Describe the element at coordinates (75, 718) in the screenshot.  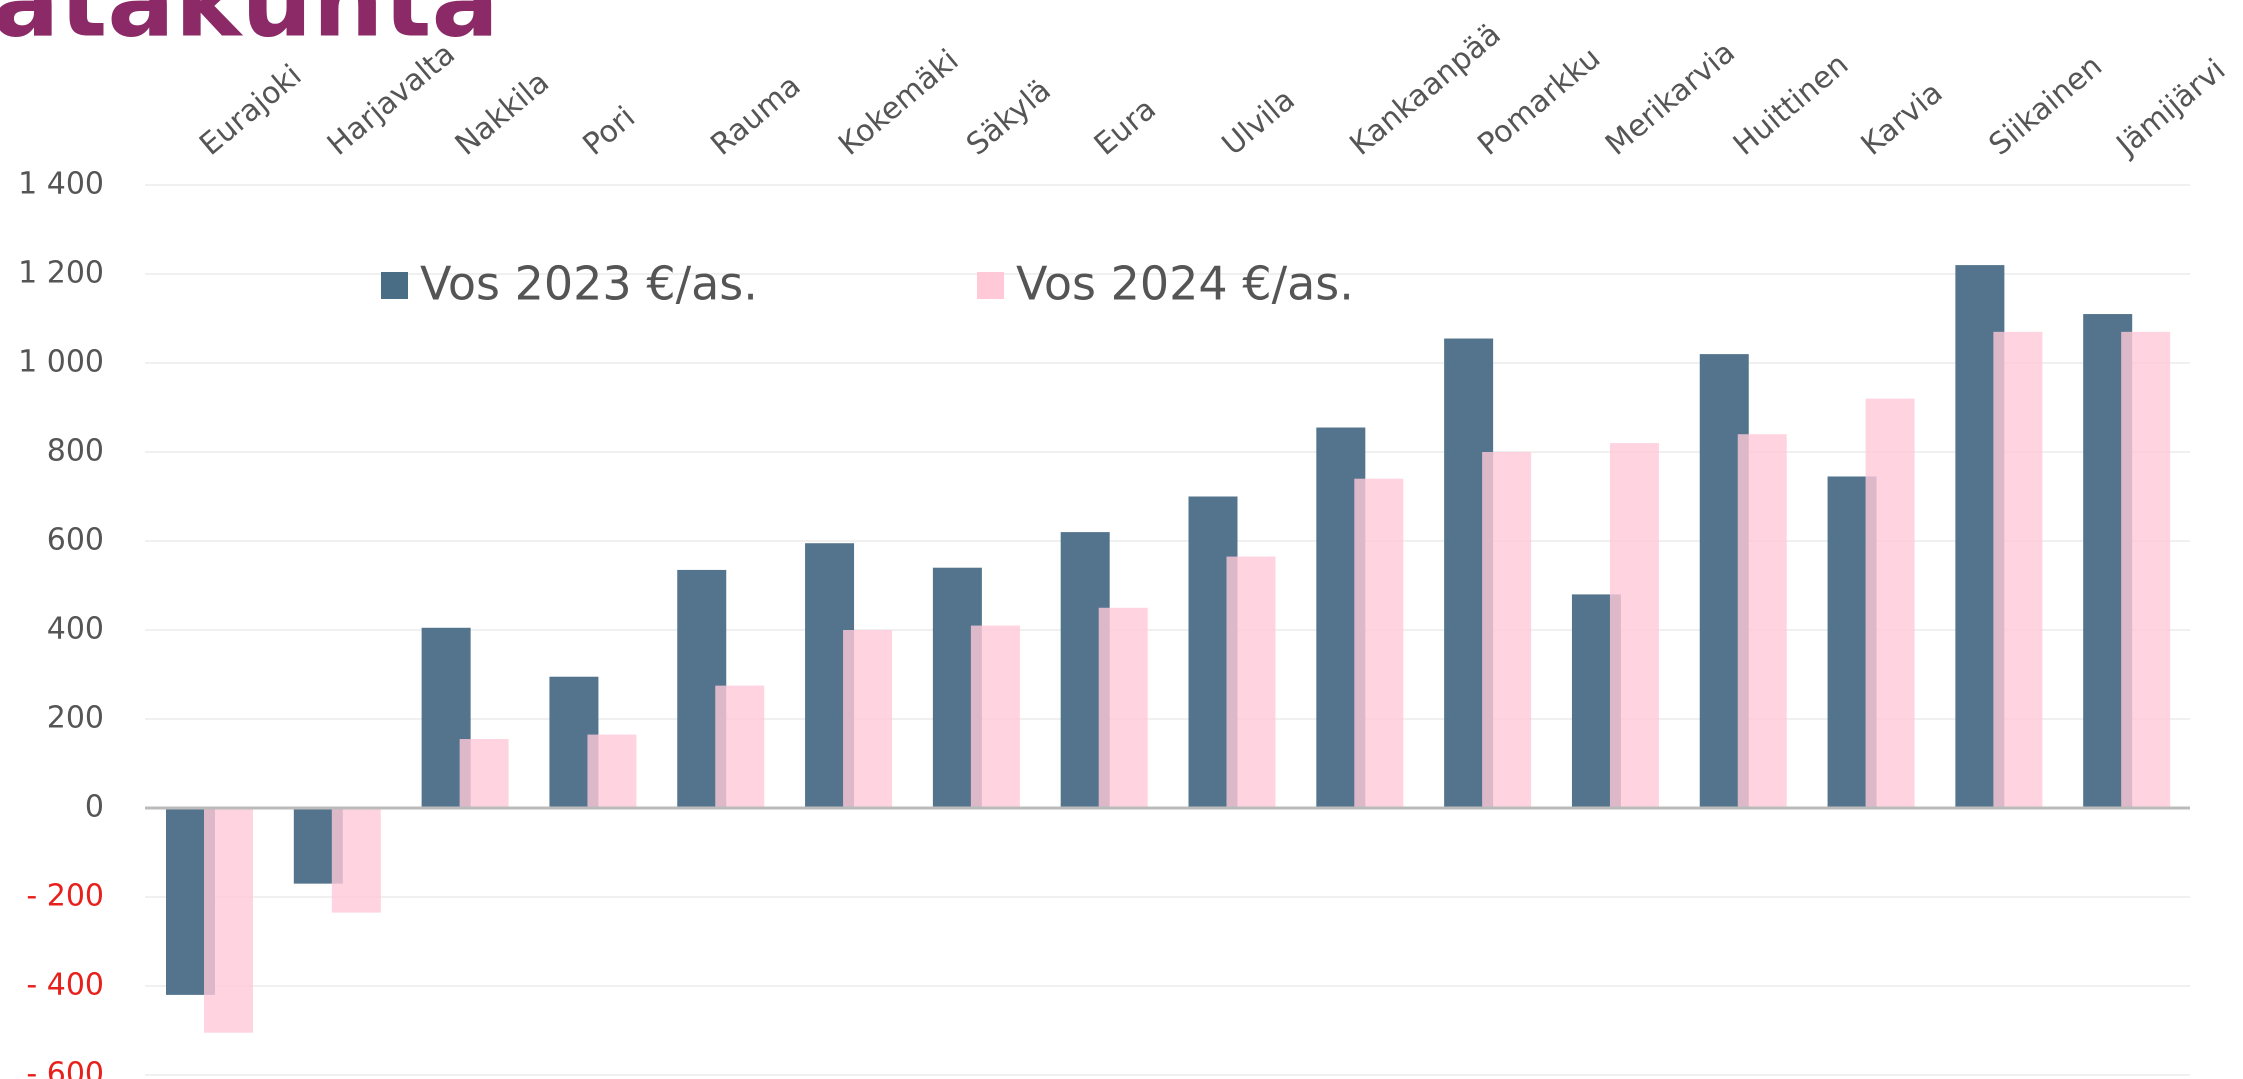
I see `y-tick-label: 200` at that location.